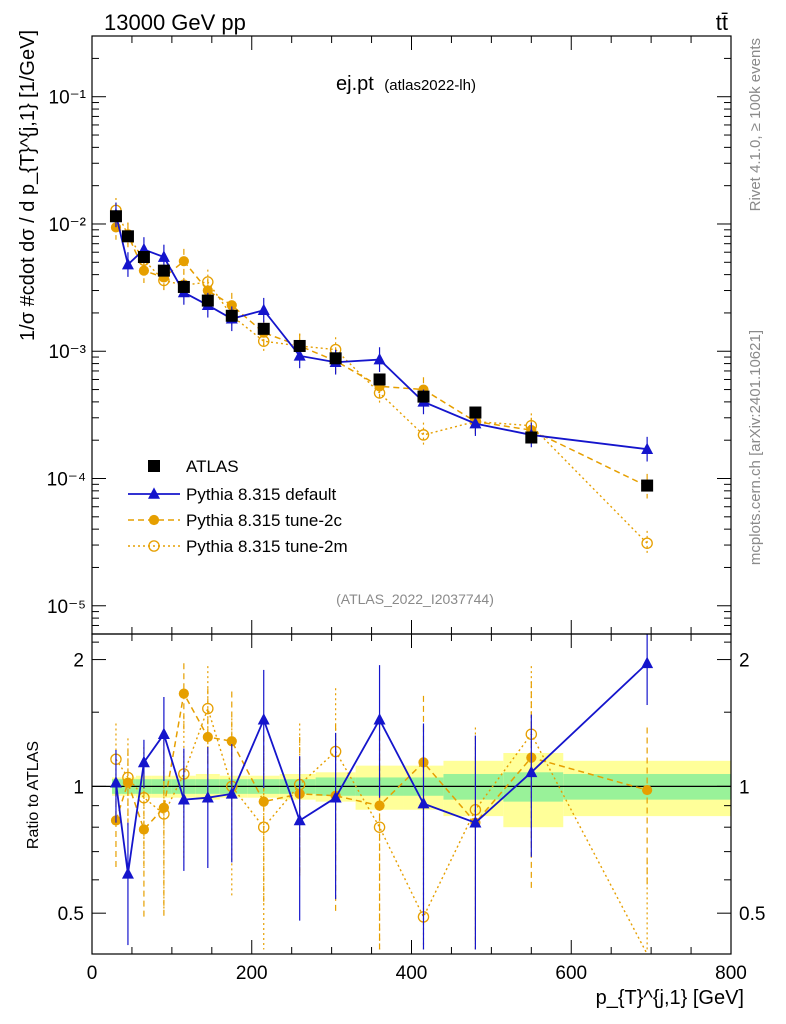 The height and width of the screenshot is (1024, 786). What do you see at coordinates (744, 661) in the screenshot?
I see `ratio-tick-label-right: 2` at bounding box center [744, 661].